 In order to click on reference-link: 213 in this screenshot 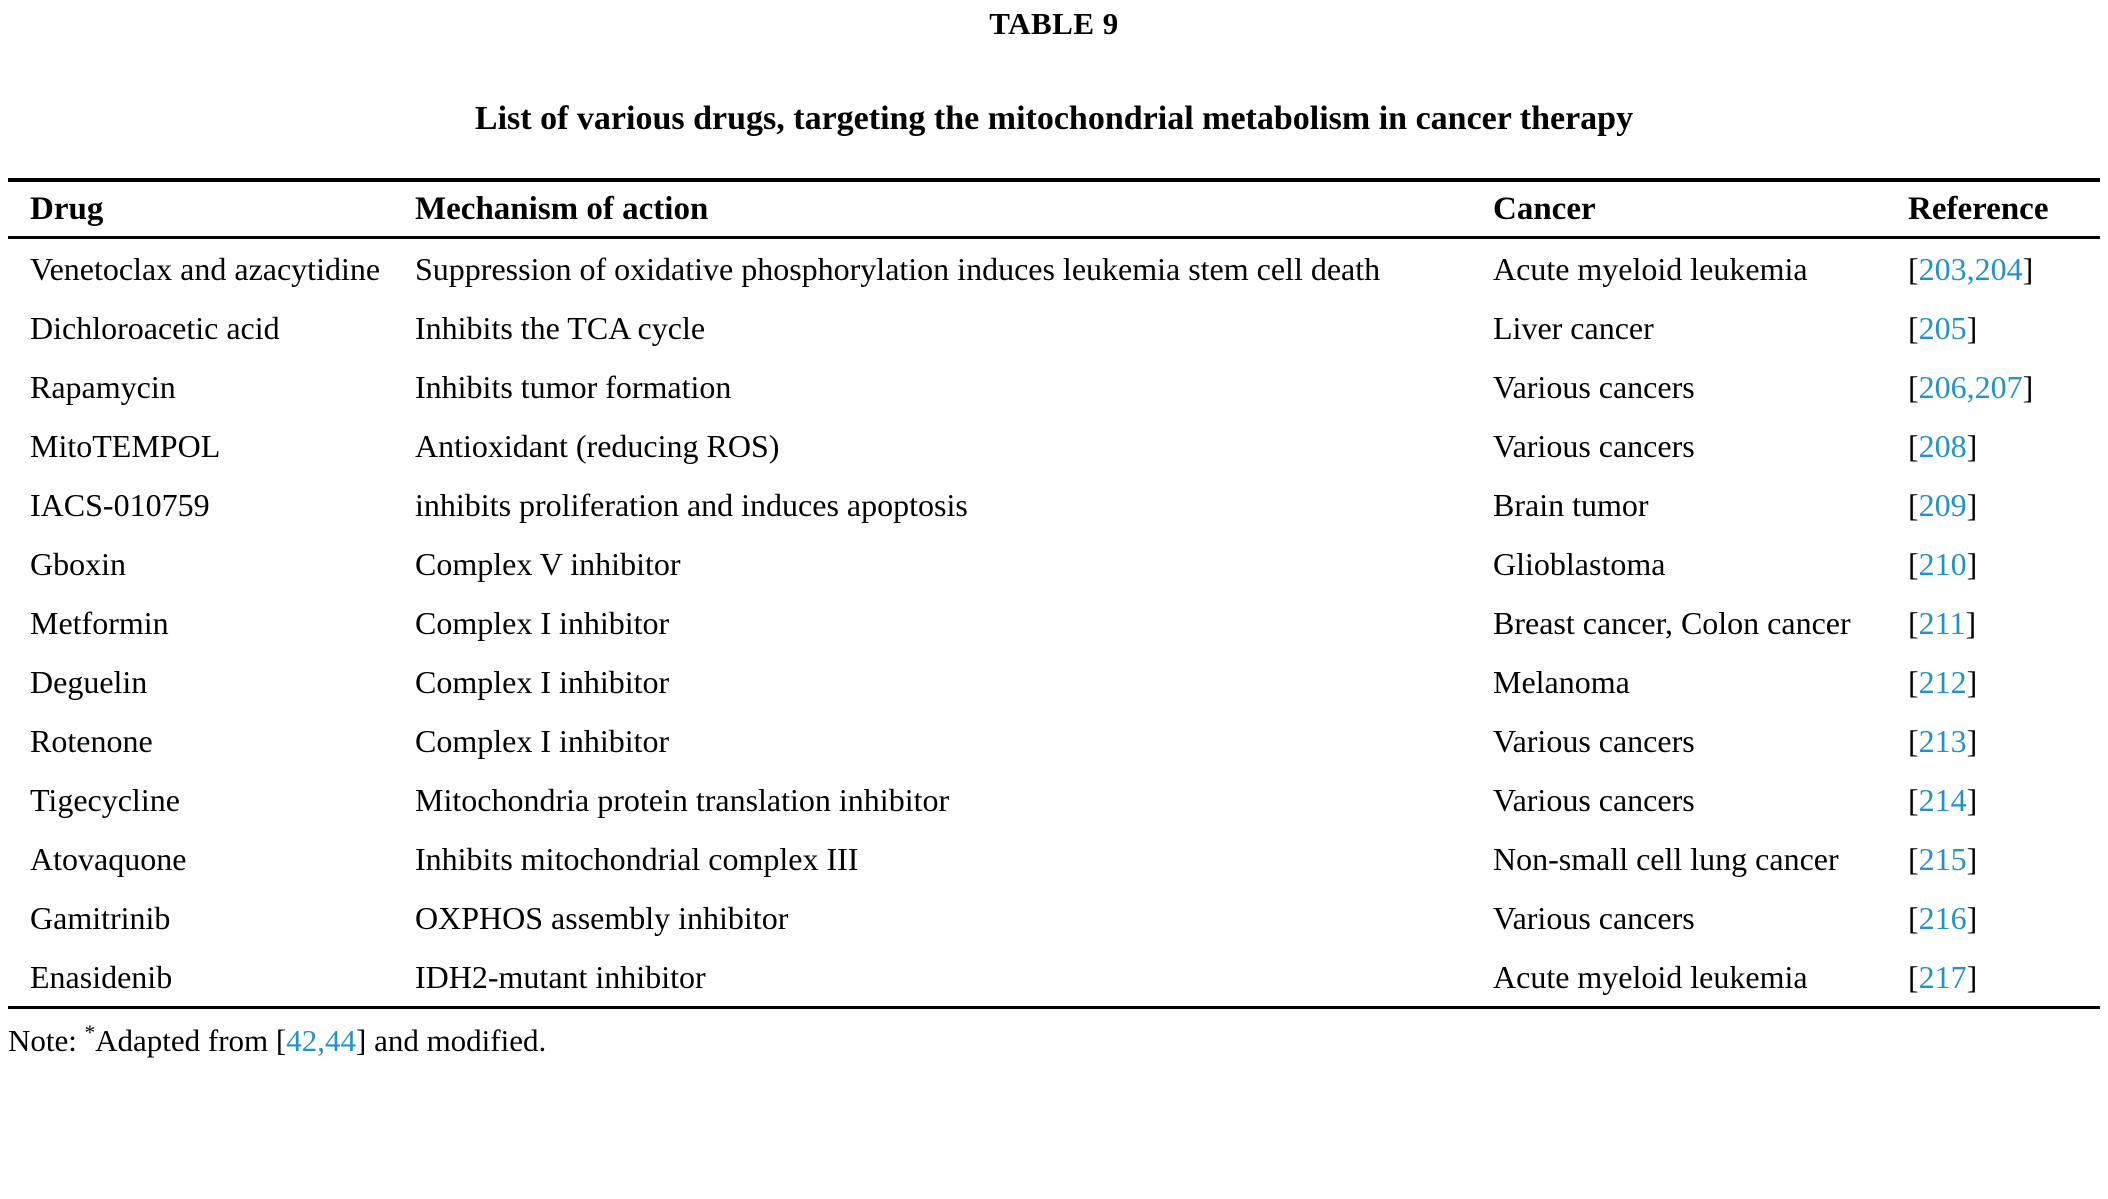, I will do `click(1942, 741)`.